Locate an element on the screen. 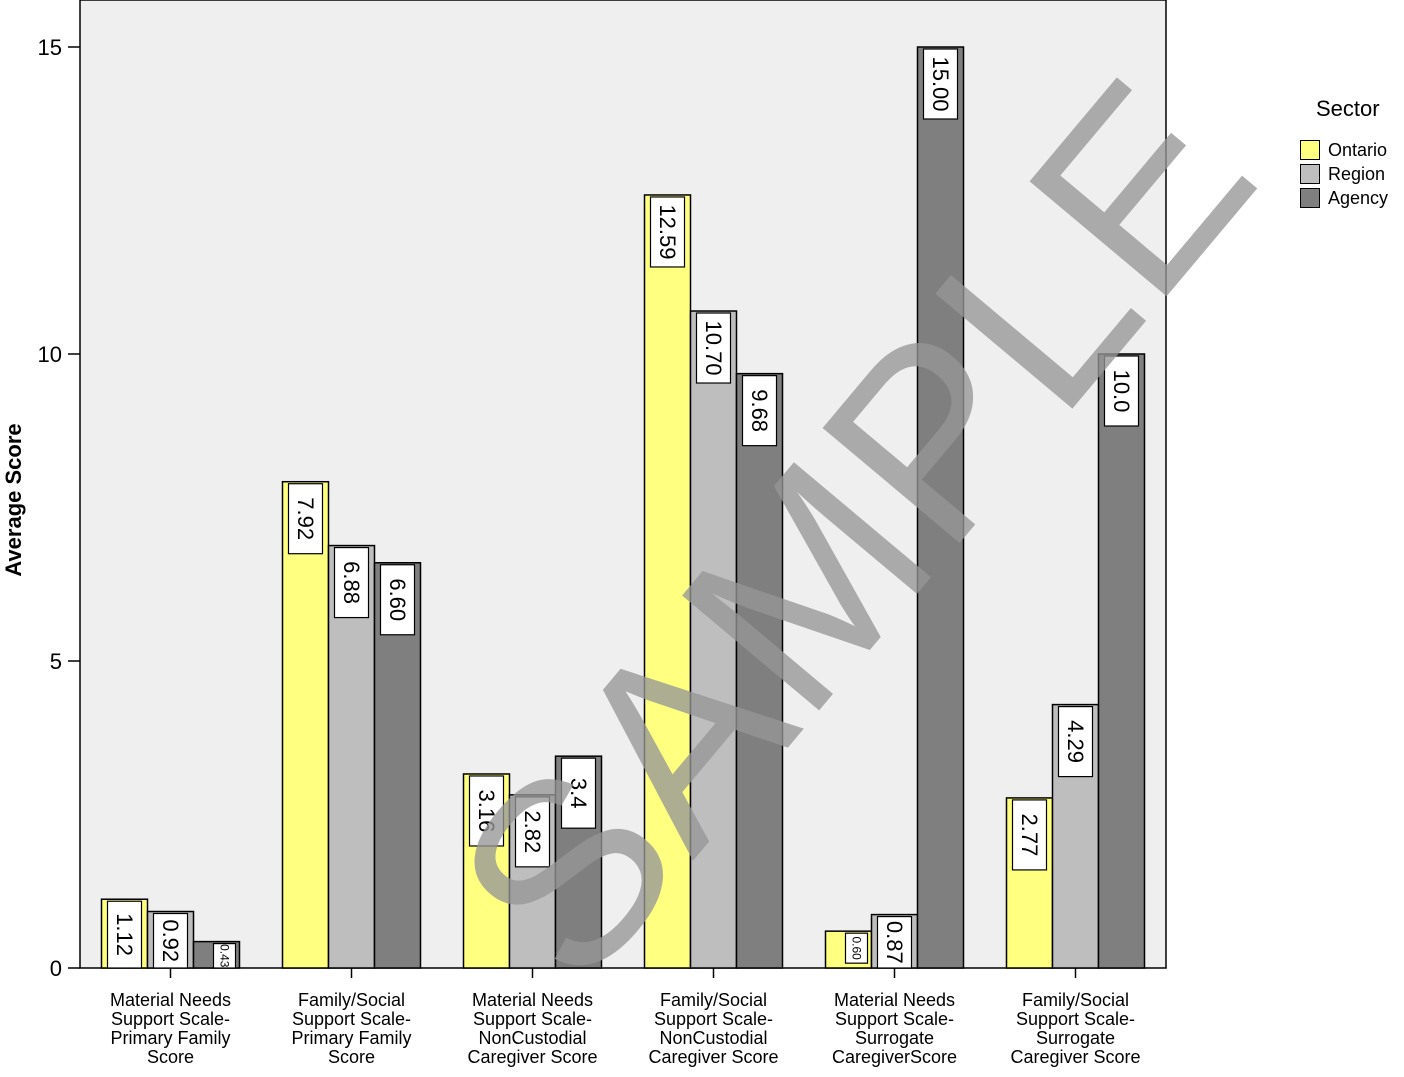  legend-label-agency: Agency is located at coordinates (1358, 197).